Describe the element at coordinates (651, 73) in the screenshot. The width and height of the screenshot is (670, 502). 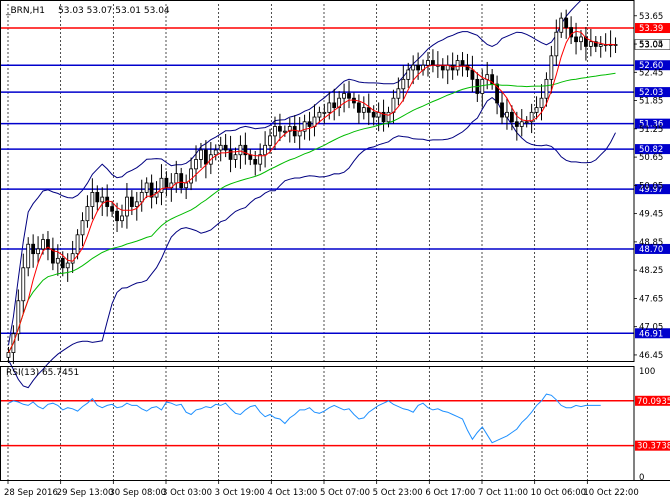
I see `price-tick-label: 52.45` at that location.